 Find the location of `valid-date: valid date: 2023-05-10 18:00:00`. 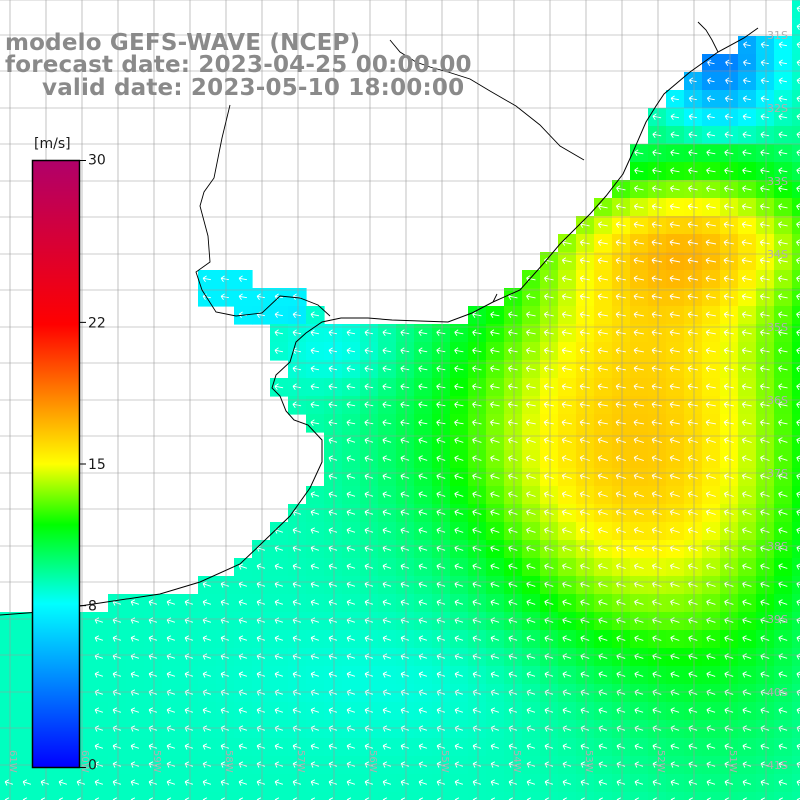

valid-date: valid date: 2023-05-10 18:00:00 is located at coordinates (302, 88).